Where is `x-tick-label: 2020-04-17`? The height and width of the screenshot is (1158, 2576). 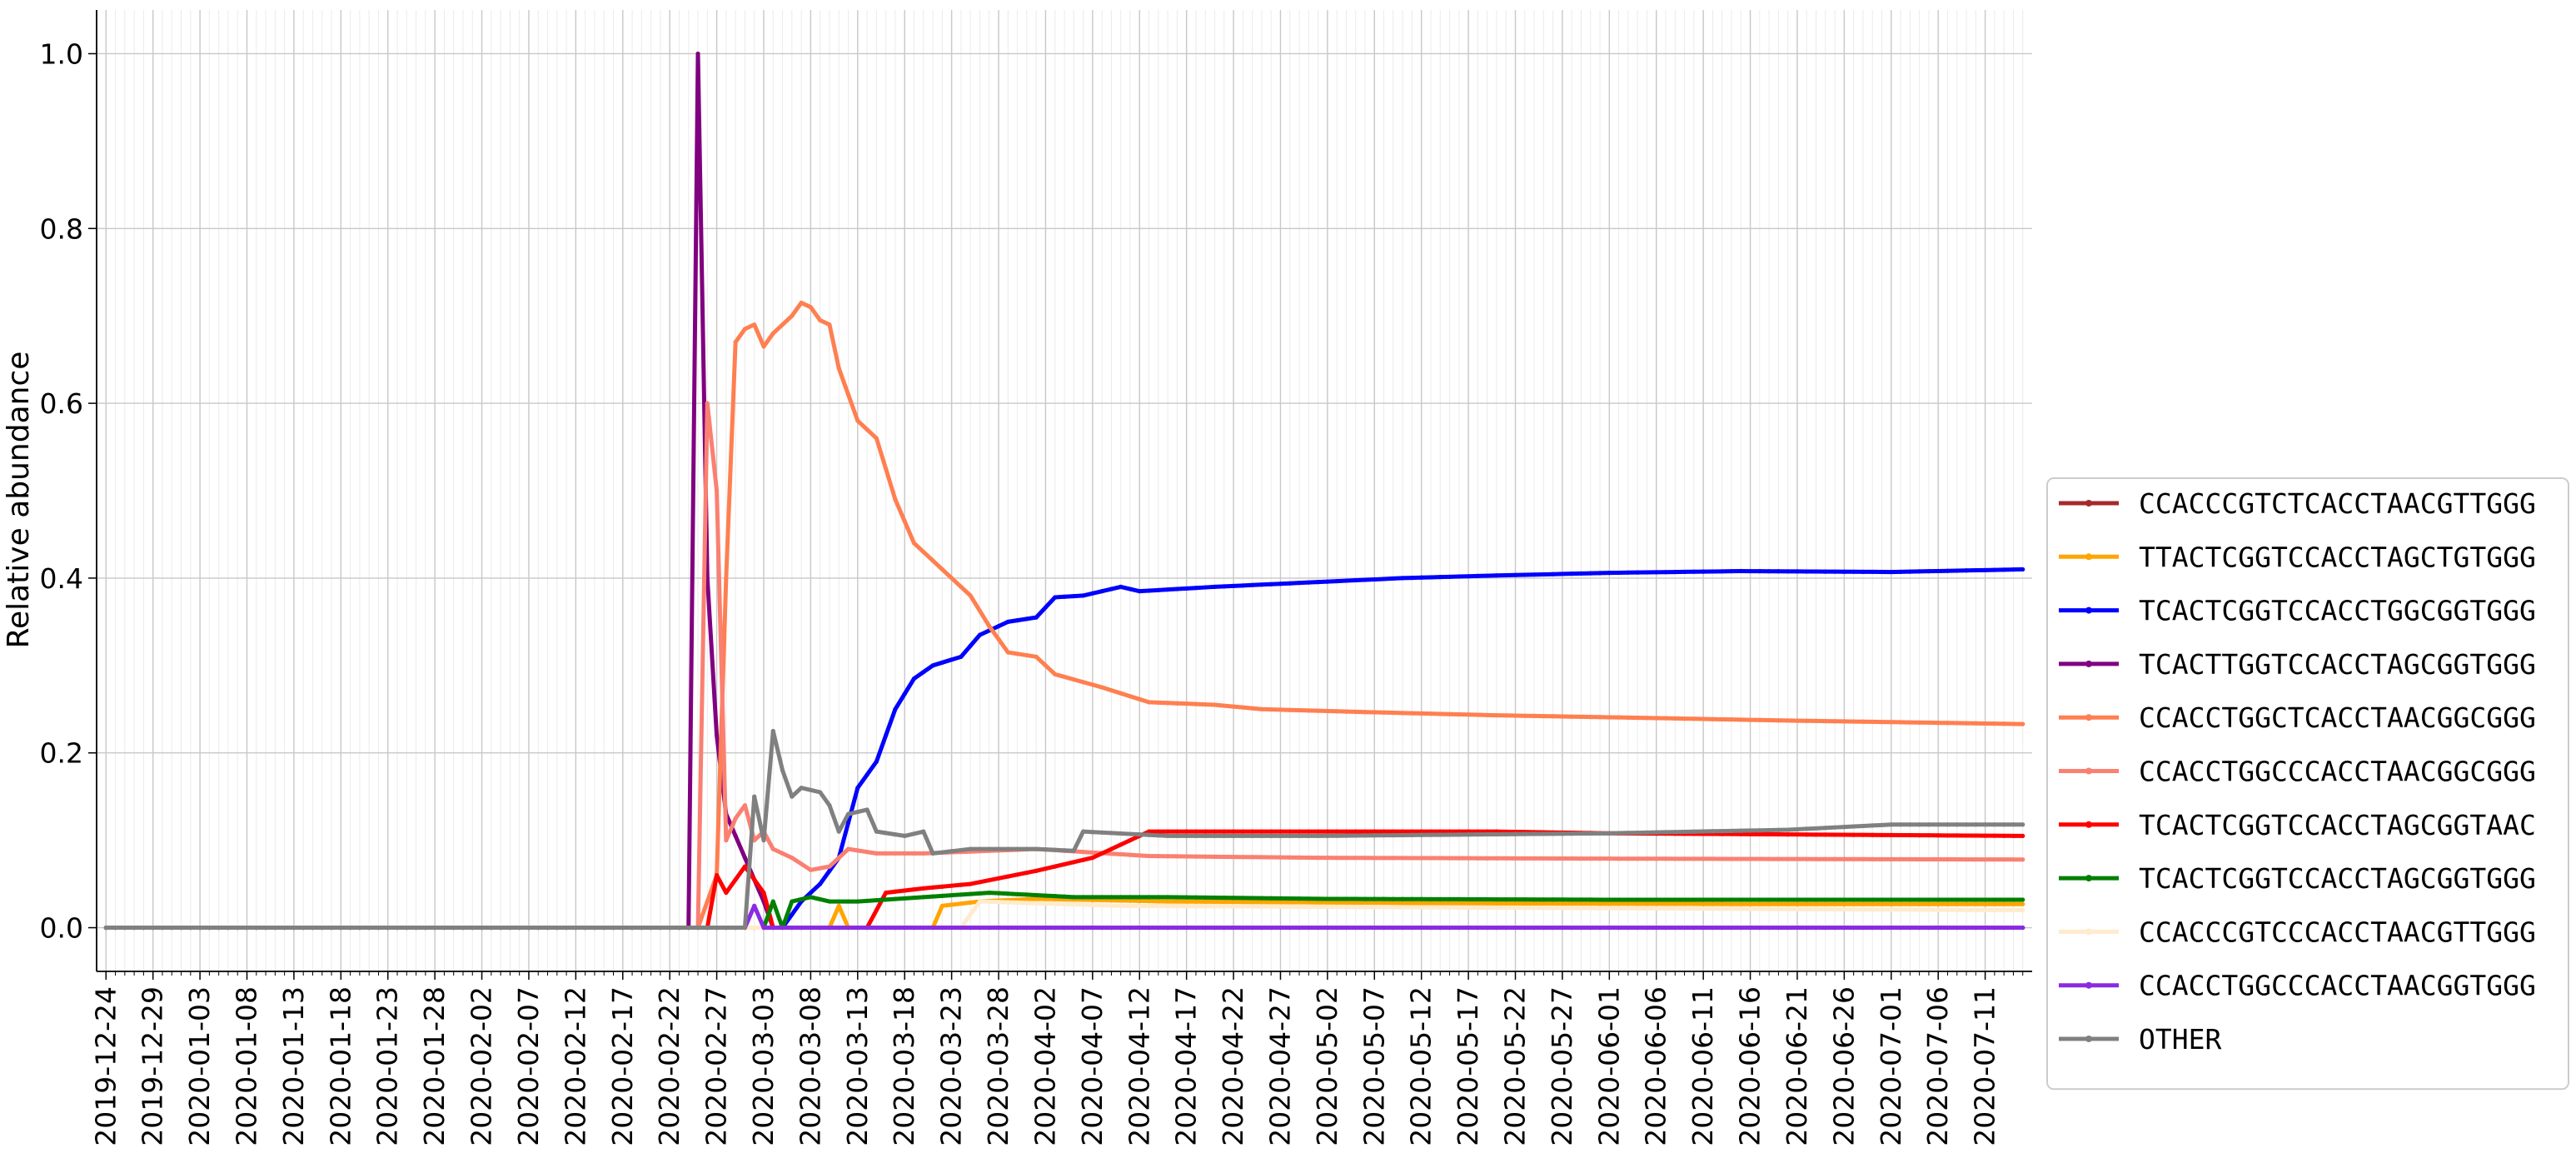 x-tick-label: 2020-04-17 is located at coordinates (1186, 1066).